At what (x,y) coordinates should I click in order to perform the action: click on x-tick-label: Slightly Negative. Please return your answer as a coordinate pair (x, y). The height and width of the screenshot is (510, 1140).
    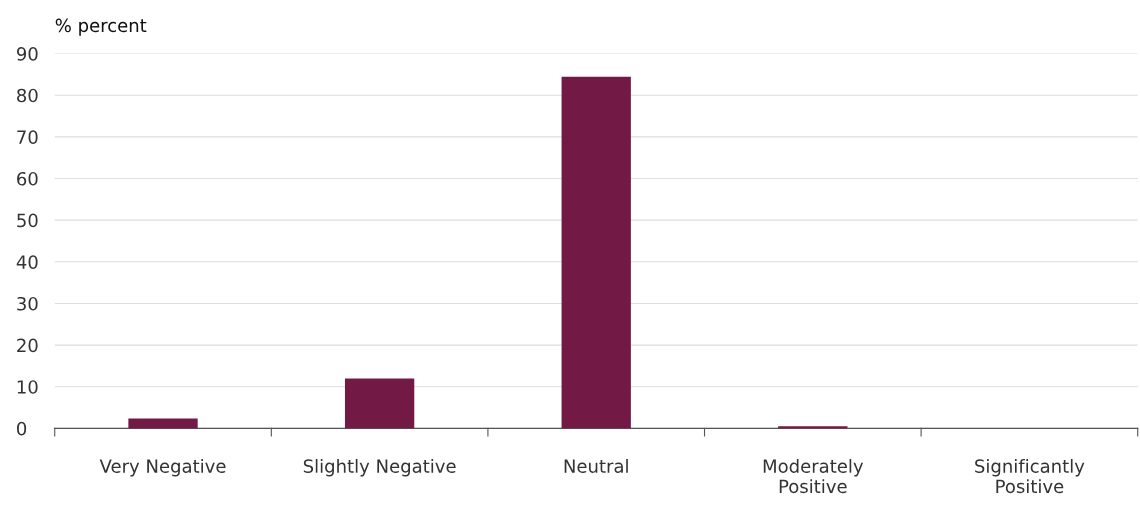
    Looking at the image, I should click on (379, 467).